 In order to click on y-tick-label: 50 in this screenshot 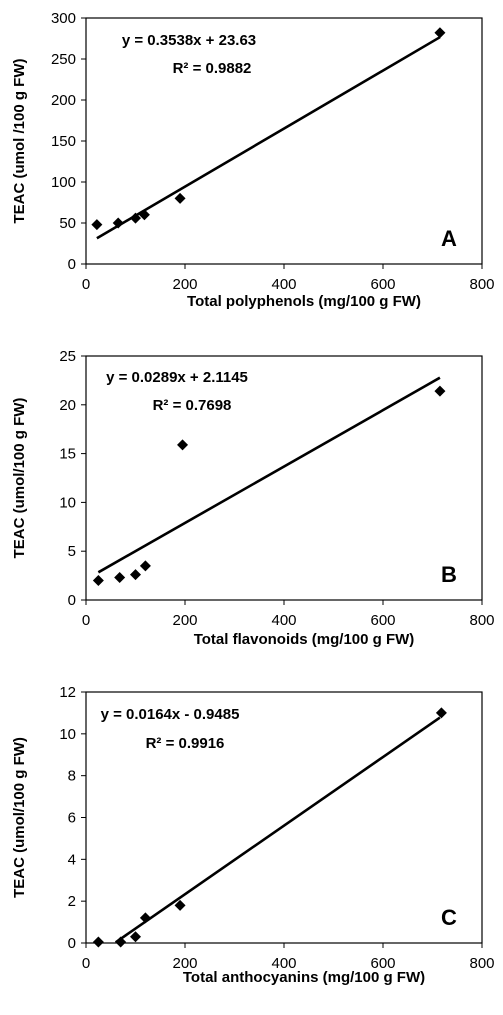, I will do `click(67, 223)`.